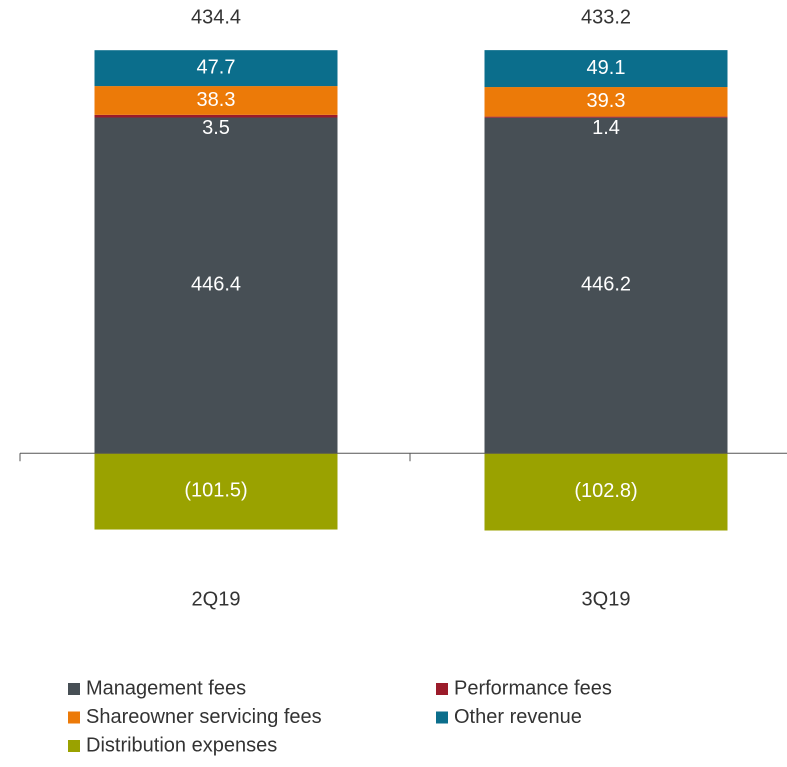 This screenshot has width=787, height=767. I want to click on data-label: 47.7, so click(216, 67).